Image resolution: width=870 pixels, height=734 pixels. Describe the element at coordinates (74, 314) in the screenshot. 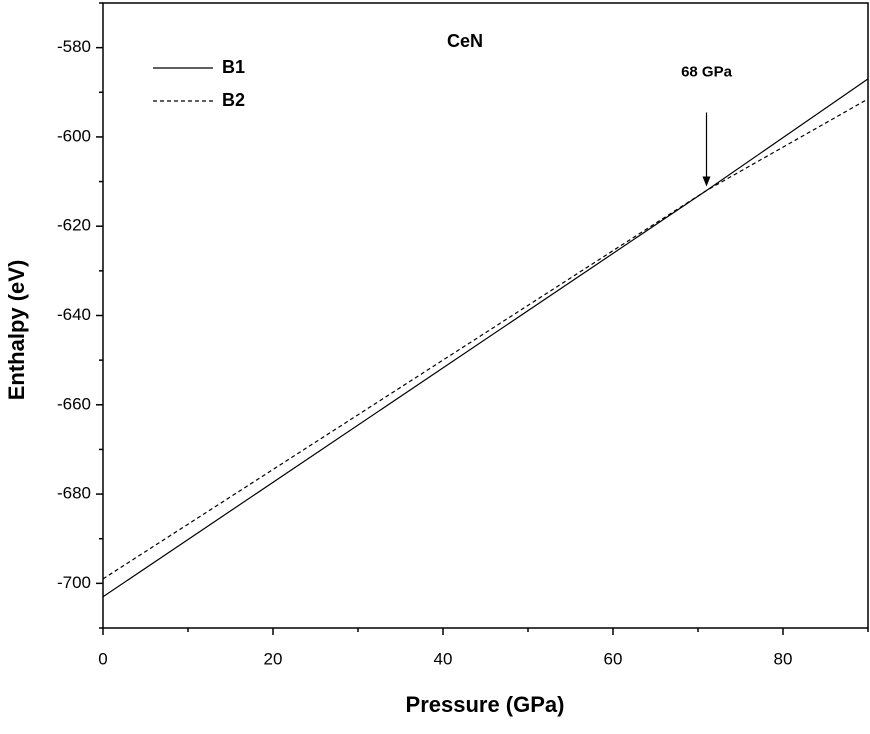

I see `y-tick-label: -640` at that location.